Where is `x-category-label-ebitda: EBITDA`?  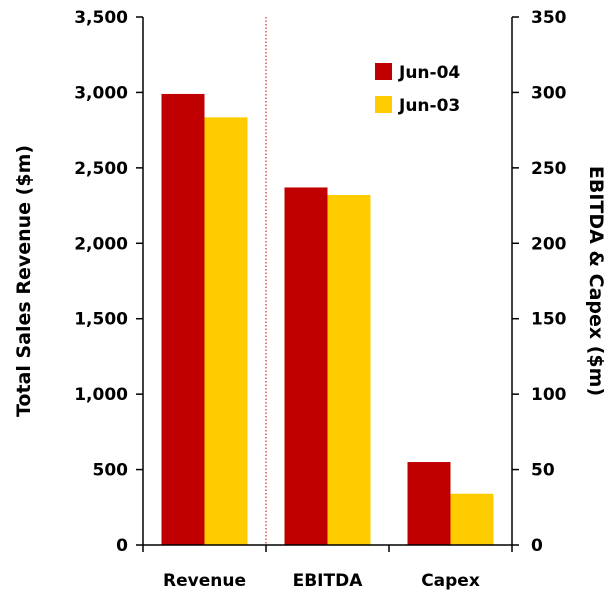
x-category-label-ebitda: EBITDA is located at coordinates (328, 581).